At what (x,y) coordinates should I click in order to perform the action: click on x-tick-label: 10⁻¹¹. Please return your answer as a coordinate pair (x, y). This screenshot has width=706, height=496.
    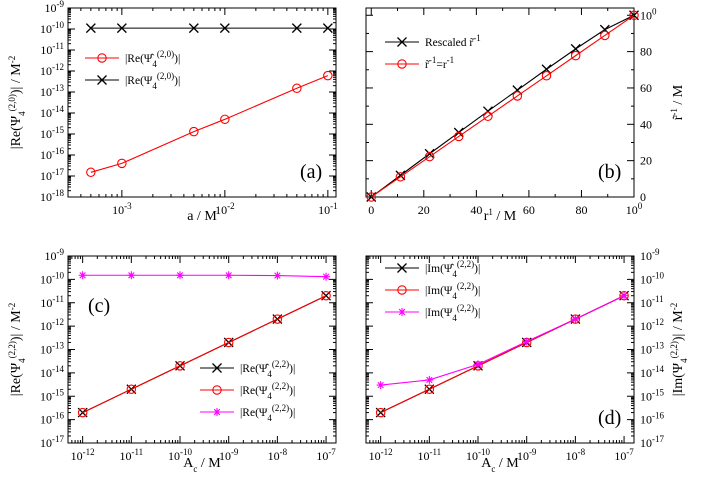
    Looking at the image, I should click on (132, 455).